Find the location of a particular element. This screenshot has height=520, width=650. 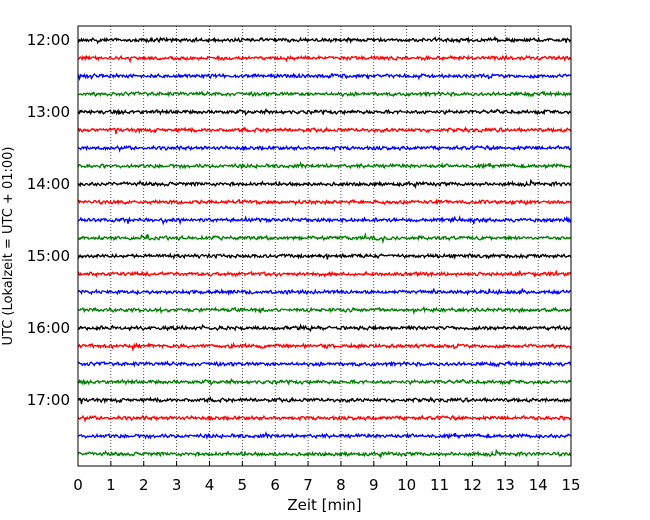

x-tick-label: 2 is located at coordinates (144, 485).